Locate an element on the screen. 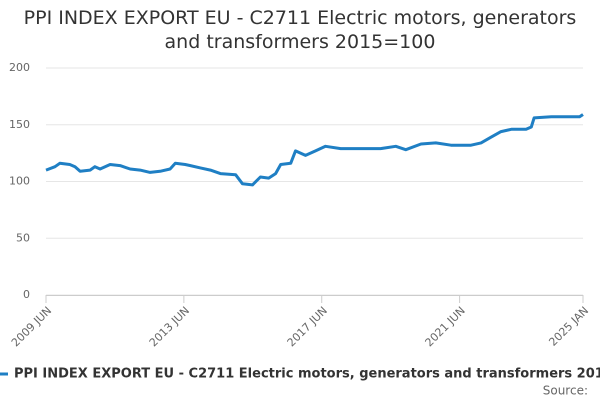 The width and height of the screenshot is (600, 400). x-tick-label: 2025 JAN is located at coordinates (568, 326).